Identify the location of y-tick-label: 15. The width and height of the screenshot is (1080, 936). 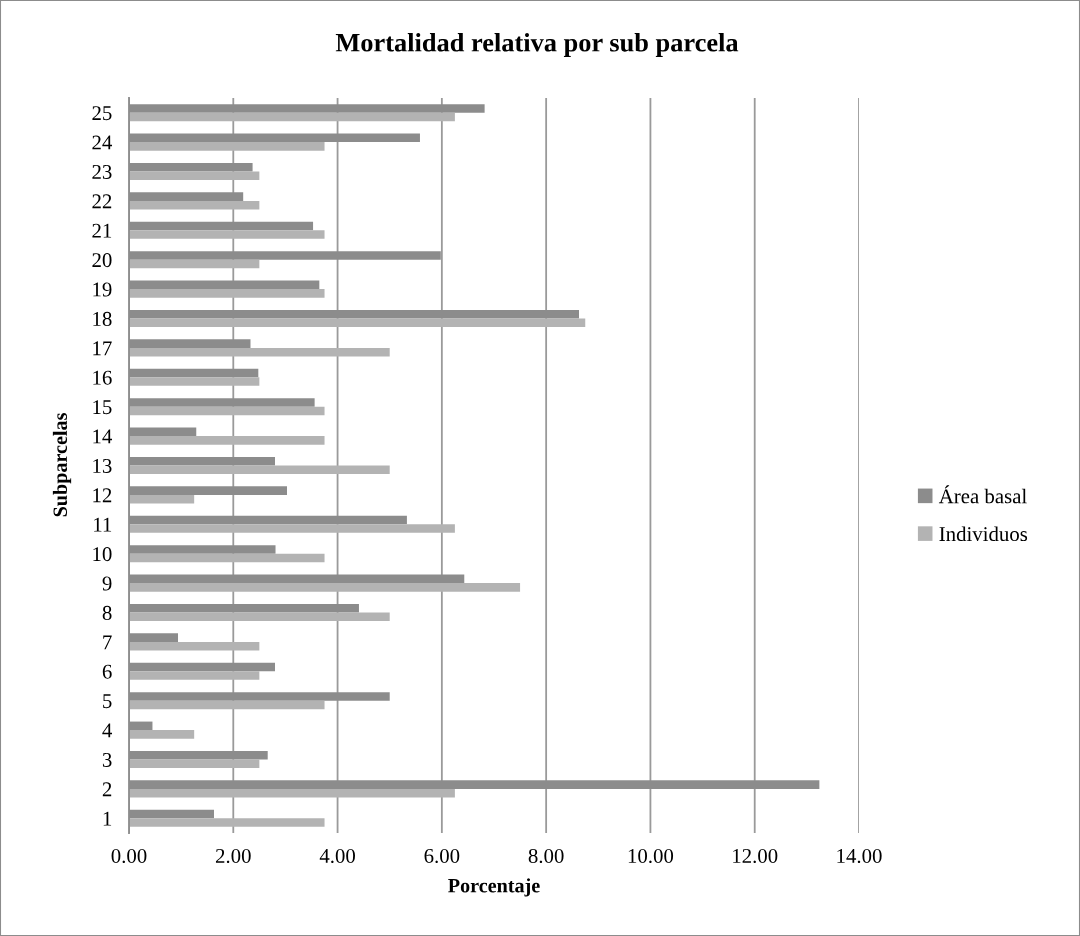
(102, 407).